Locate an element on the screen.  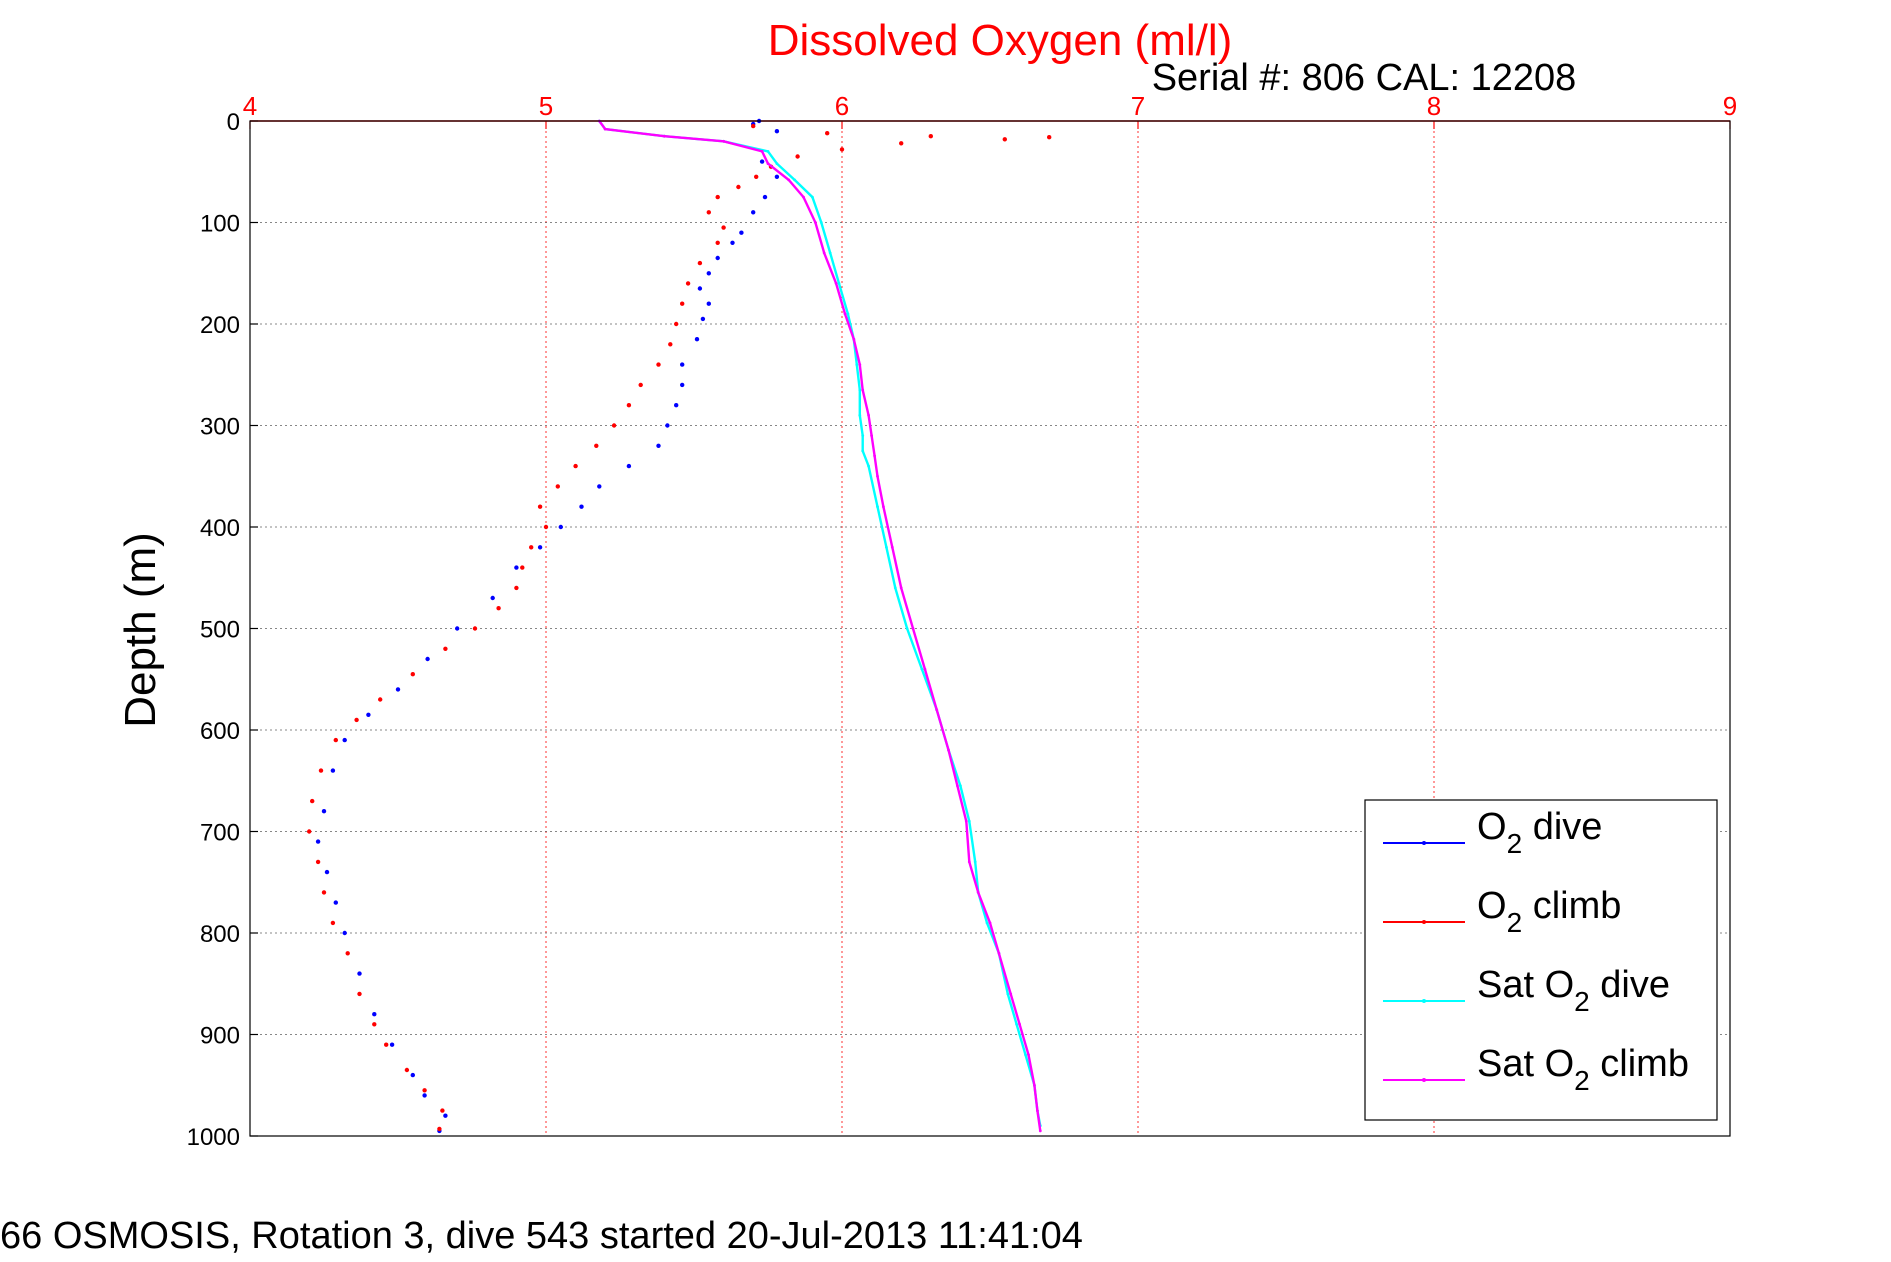
y-tick-label: 0 is located at coordinates (233, 122).